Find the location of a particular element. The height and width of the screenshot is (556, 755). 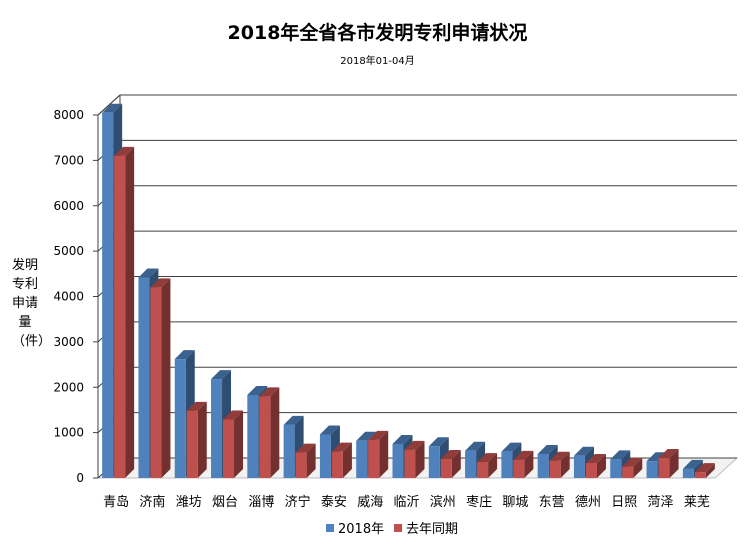

x-tick-label: 日照 is located at coordinates (624, 502).